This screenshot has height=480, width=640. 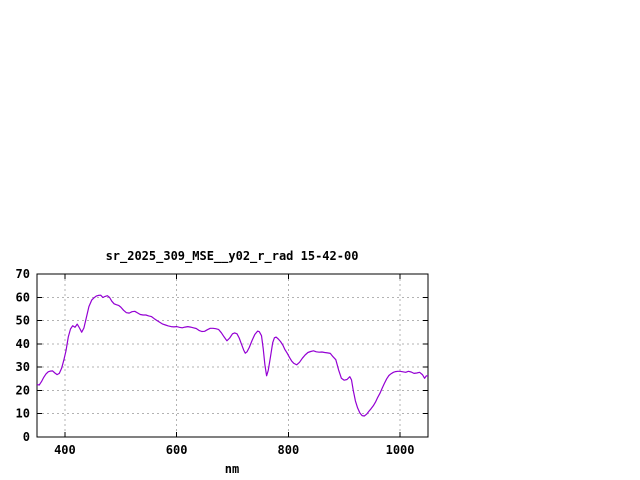 I want to click on y-tick-label-70: 70, so click(x=23, y=274).